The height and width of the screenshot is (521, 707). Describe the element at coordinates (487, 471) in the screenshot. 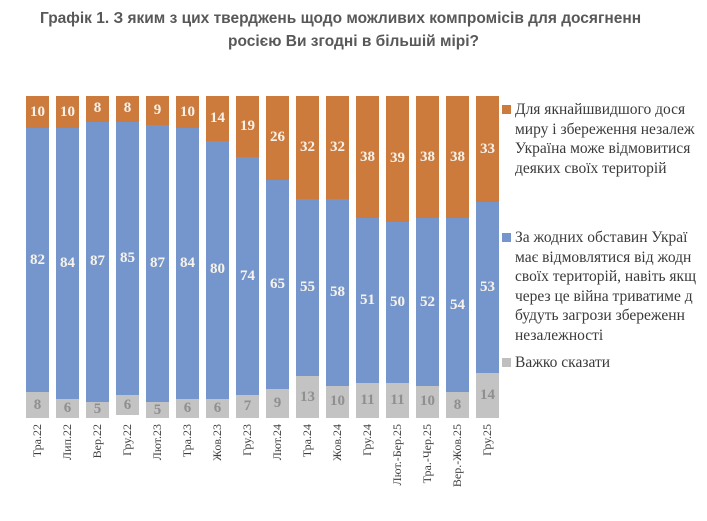

I see `x-axis-label-cell: Гру.25` at that location.